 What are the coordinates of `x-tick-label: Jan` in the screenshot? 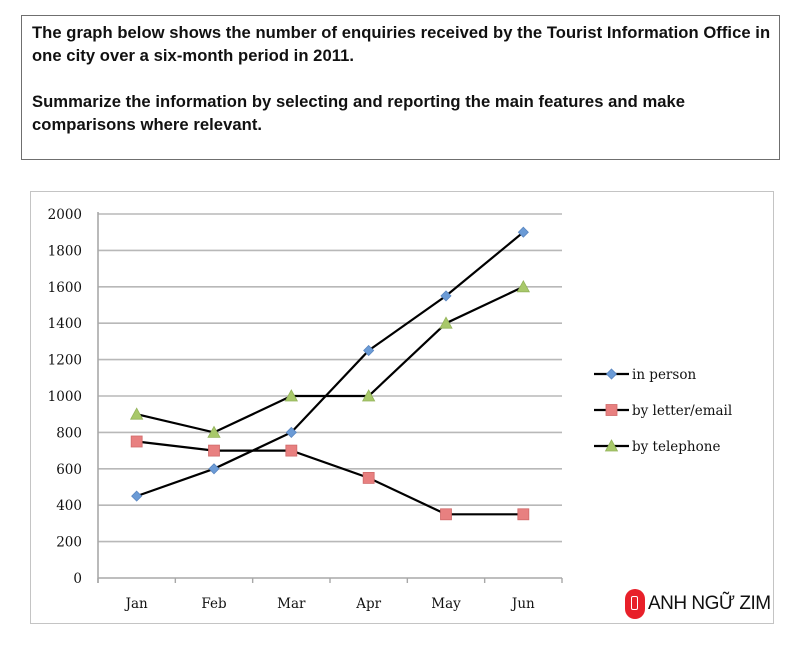 It's located at (136, 604).